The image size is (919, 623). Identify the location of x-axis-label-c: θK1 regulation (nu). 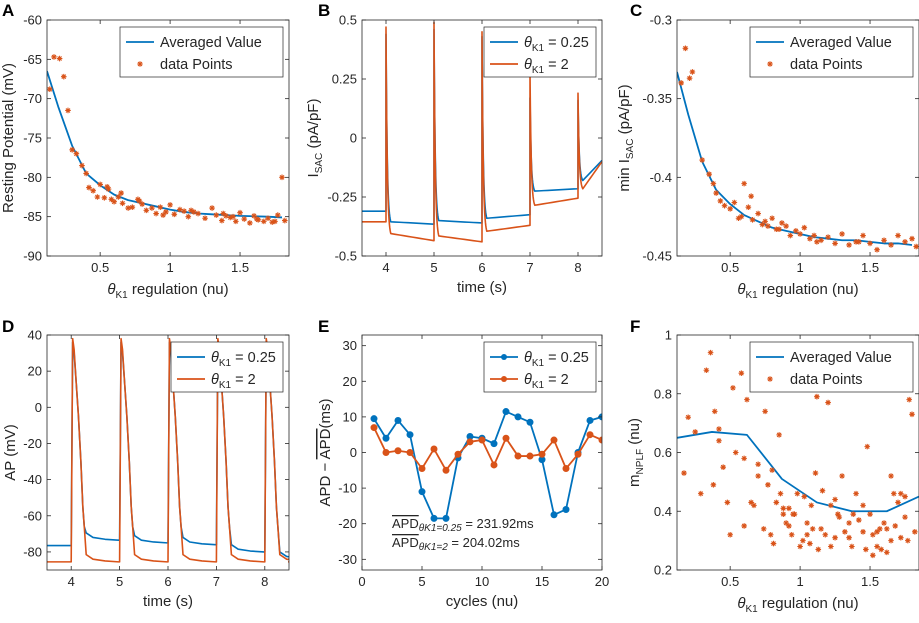
(797, 291).